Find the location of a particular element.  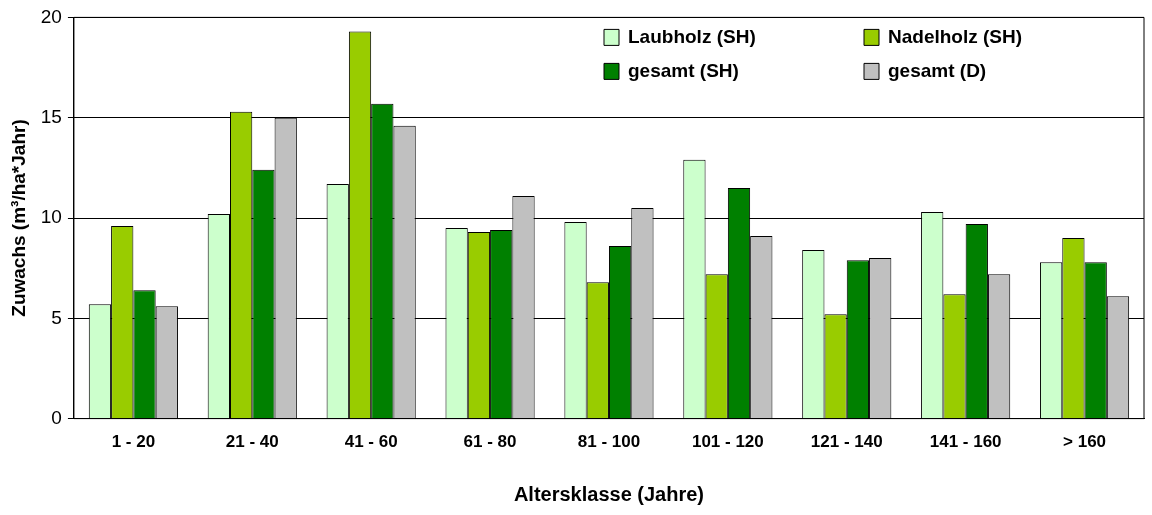

legend-label: Nadelholz (SH) is located at coordinates (955, 36).